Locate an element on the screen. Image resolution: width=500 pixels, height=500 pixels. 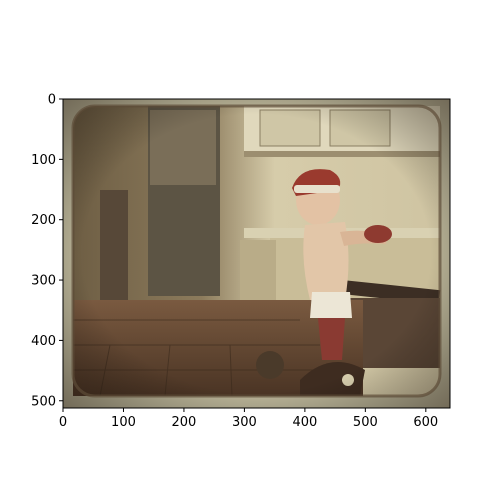
y-tick-label: 400 is located at coordinates (43, 341).